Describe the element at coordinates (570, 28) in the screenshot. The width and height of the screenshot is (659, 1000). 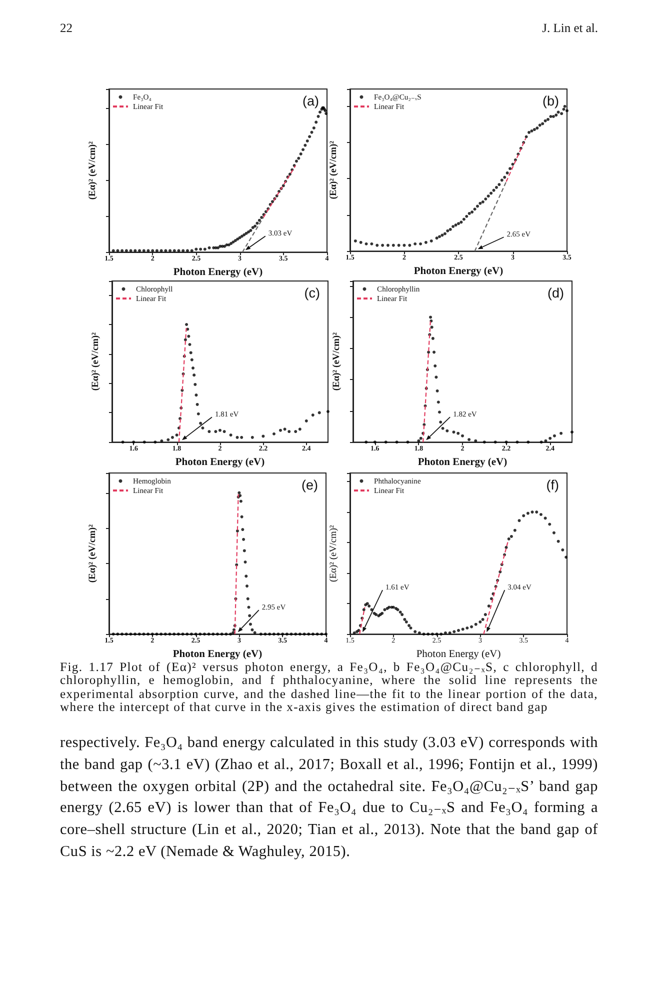
I see `text: J. Lin et al.` at that location.